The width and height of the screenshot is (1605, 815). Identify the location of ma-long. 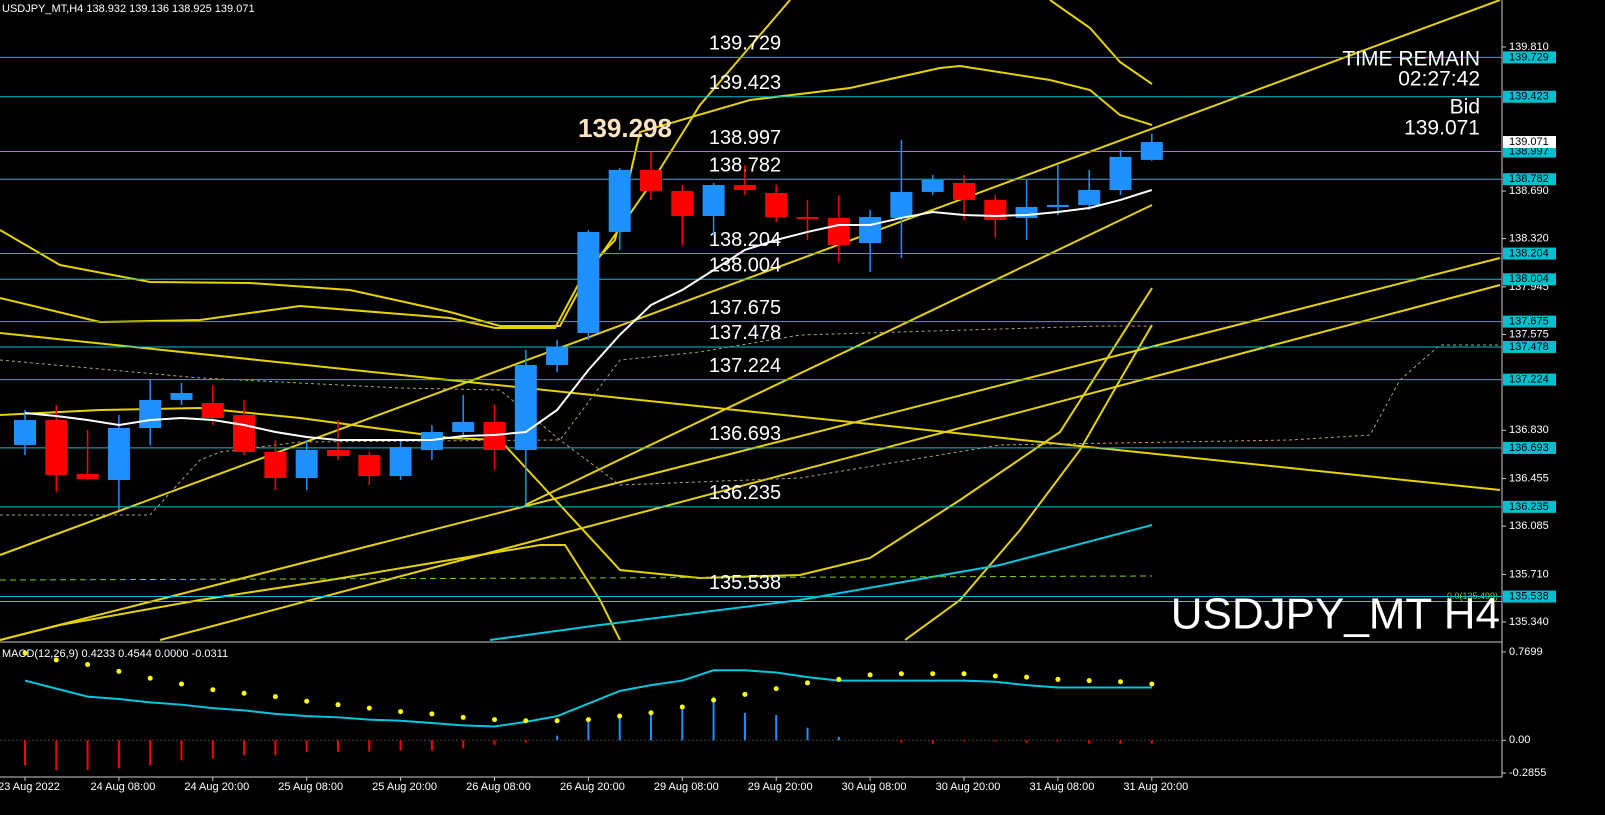
(821, 582).